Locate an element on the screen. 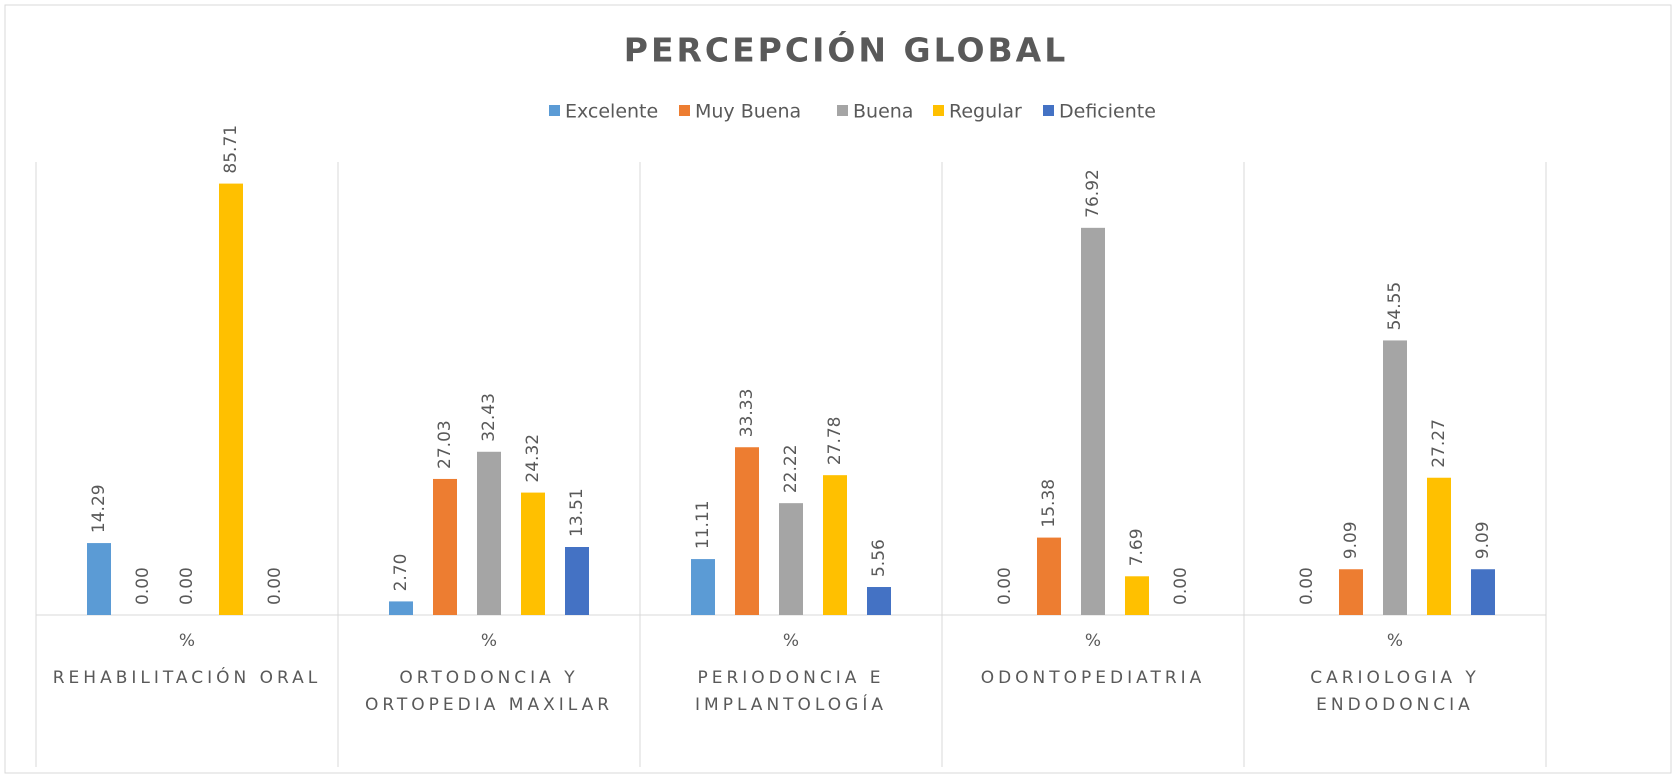 The image size is (1677, 779). data-label: 13.51 is located at coordinates (577, 512).